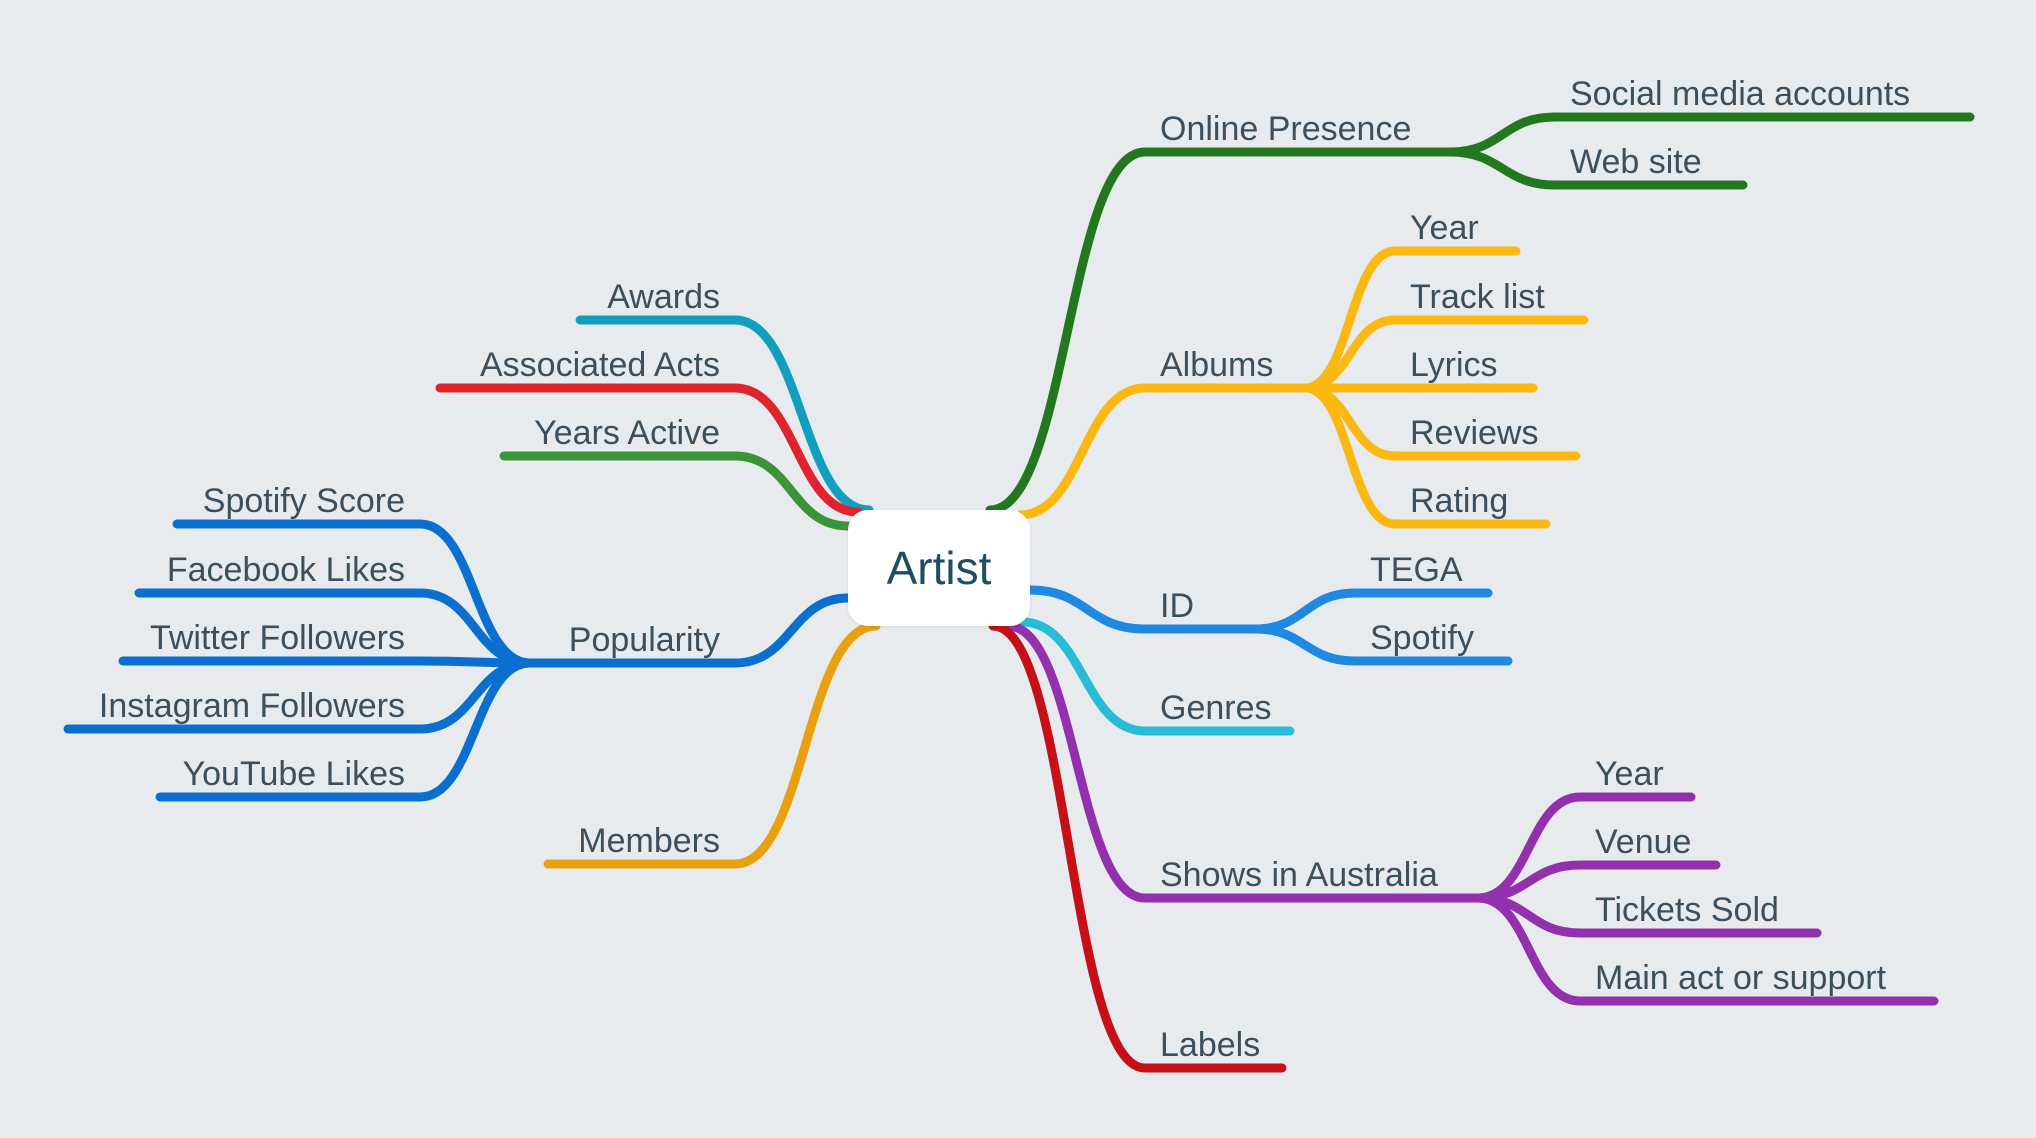 This screenshot has width=2036, height=1138. Describe the element at coordinates (277, 638) in the screenshot. I see `leaf-popularity-twitter-followers-label: Twitter Followers` at that location.